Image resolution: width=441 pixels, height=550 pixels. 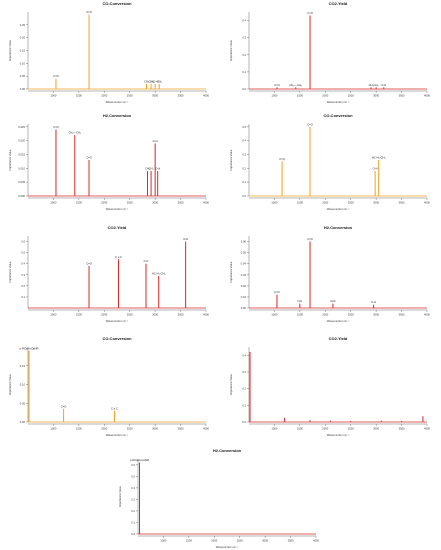 I want to click on peak-label: -CH₃, so click(x=159, y=81).